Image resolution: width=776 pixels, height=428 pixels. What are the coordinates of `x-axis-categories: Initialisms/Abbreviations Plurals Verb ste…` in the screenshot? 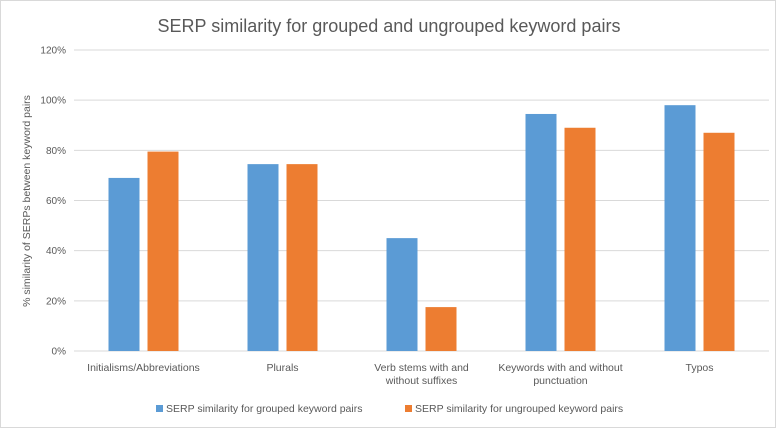 It's located at (400, 374).